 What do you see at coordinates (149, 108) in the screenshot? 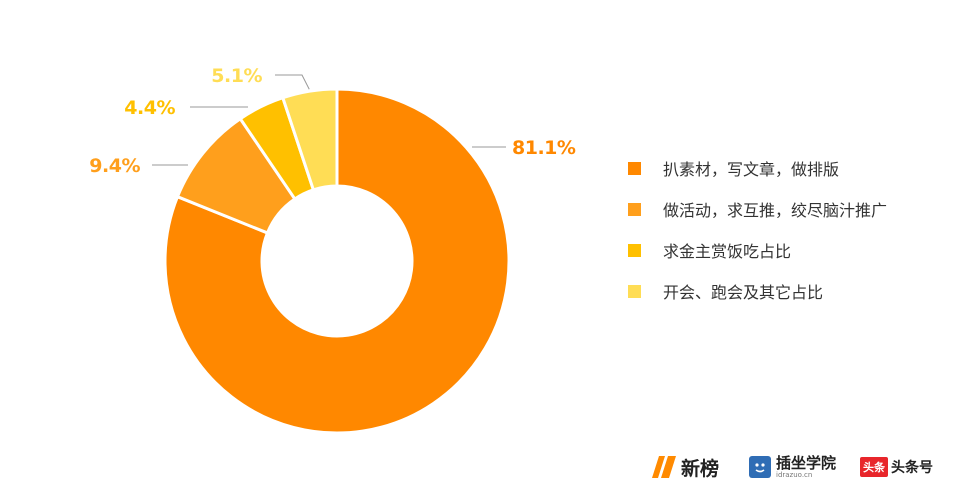
I see `data-label: 4.4%` at bounding box center [149, 108].